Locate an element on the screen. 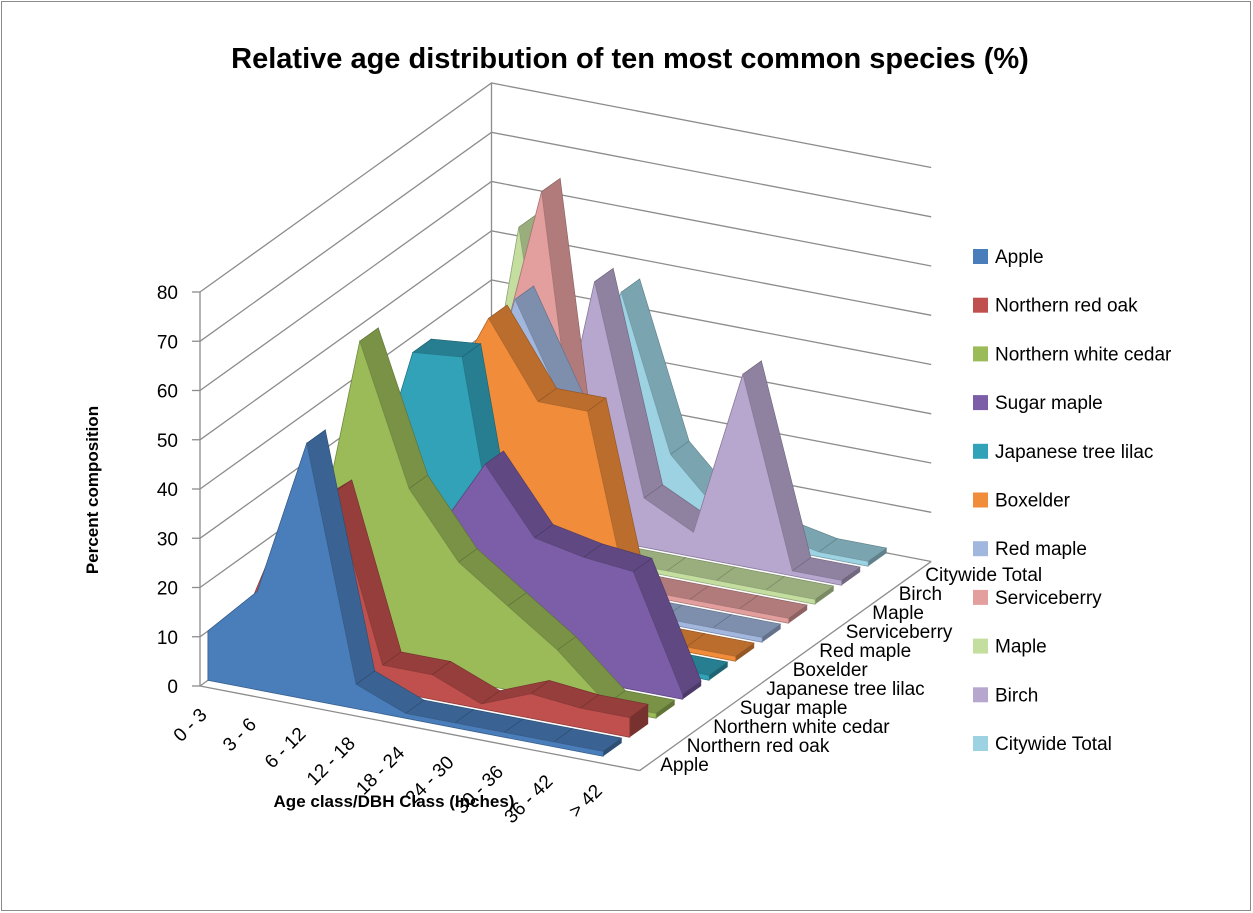 The height and width of the screenshot is (913, 1253). x-tick-label: 18 - 24 is located at coordinates (380, 770).